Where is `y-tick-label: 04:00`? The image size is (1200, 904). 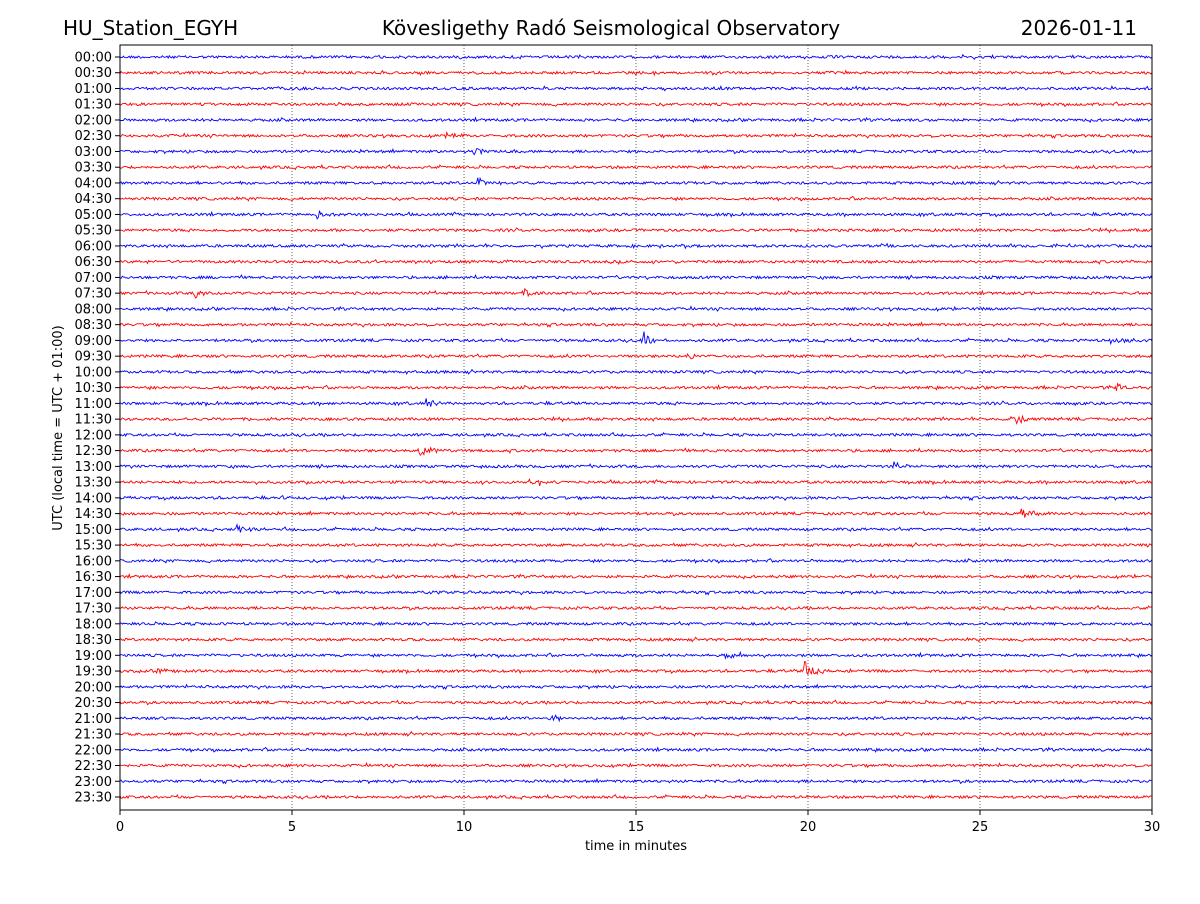
y-tick-label: 04:00 is located at coordinates (93, 183).